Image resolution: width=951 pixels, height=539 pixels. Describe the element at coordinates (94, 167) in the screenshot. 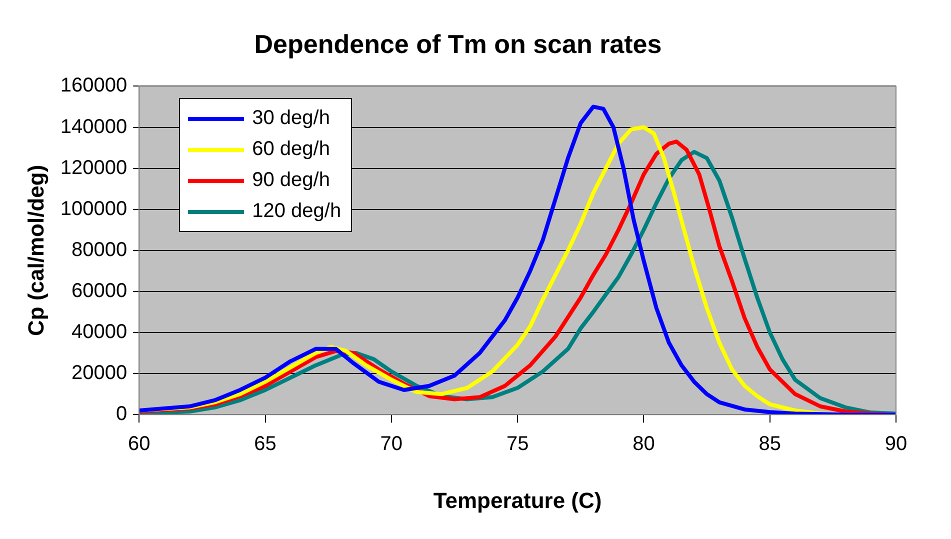

I see `y-tick-label: 120000` at that location.